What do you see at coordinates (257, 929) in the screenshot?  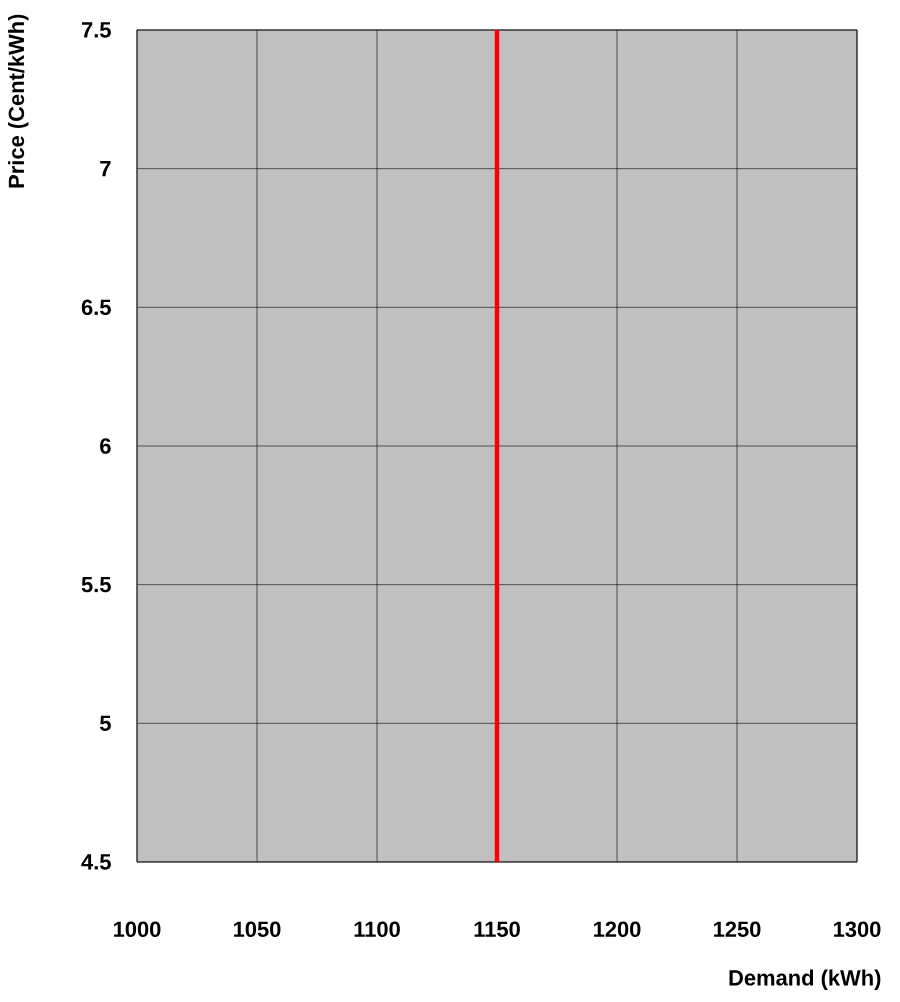 I see `x-tick-label: 1050` at bounding box center [257, 929].